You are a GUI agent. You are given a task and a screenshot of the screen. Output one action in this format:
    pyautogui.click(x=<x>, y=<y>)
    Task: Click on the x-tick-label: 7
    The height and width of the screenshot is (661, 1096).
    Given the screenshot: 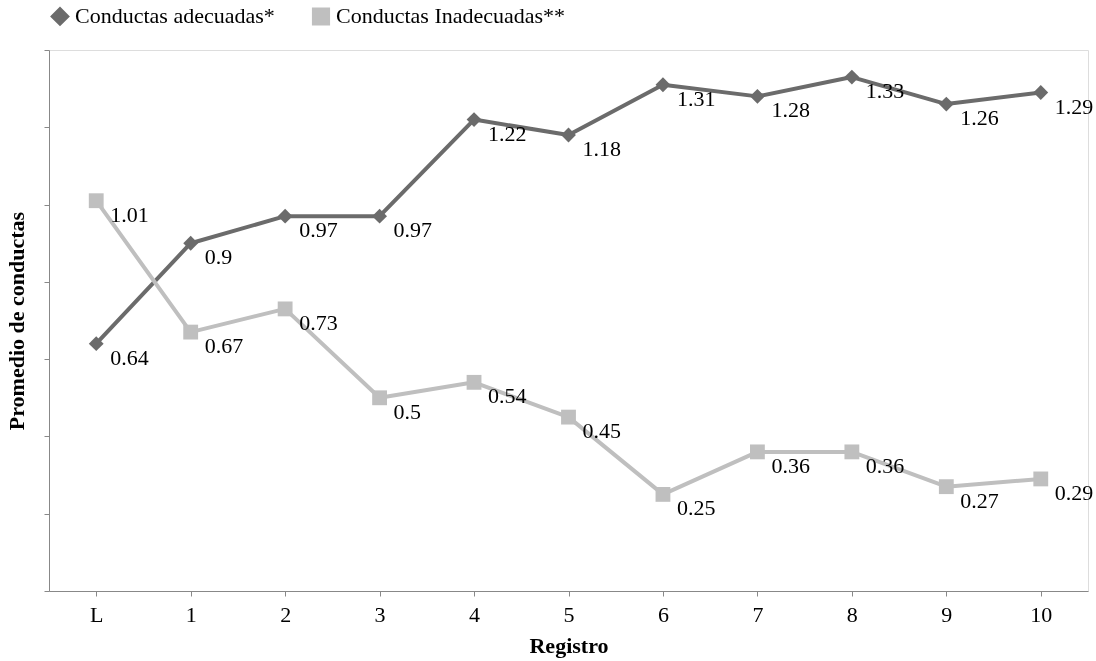 What is the action you would take?
    pyautogui.click(x=758, y=614)
    